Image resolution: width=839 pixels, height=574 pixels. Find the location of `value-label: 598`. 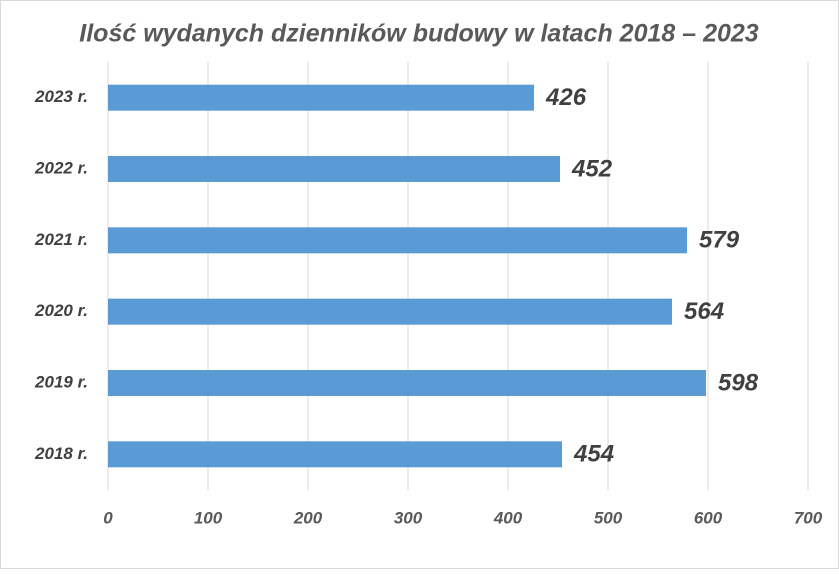

value-label: 598 is located at coordinates (738, 382).